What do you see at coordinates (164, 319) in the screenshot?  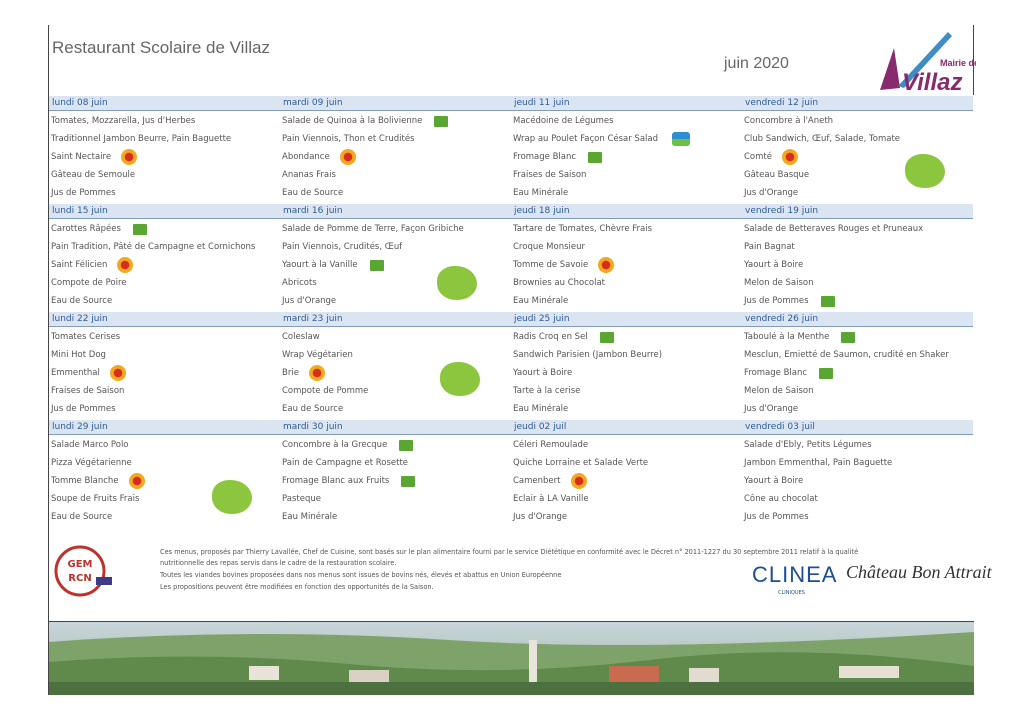 I see `day-header: lundi 22 juin` at bounding box center [164, 319].